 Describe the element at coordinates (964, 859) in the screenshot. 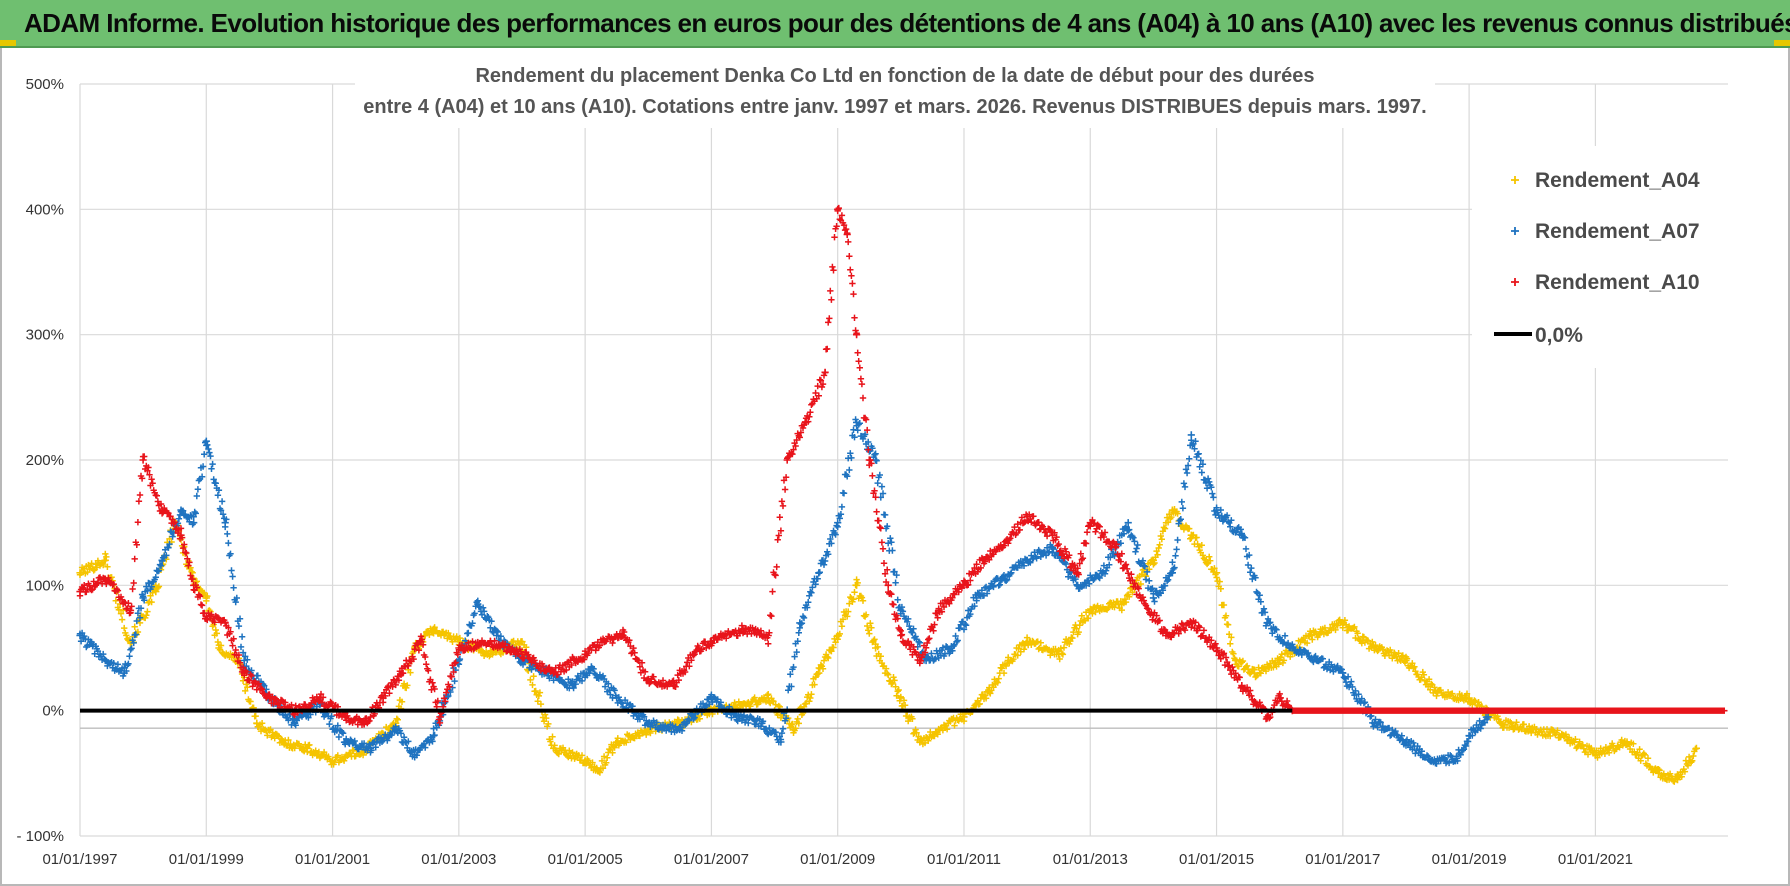

I see `x-tick-label: 01/01/2011` at that location.